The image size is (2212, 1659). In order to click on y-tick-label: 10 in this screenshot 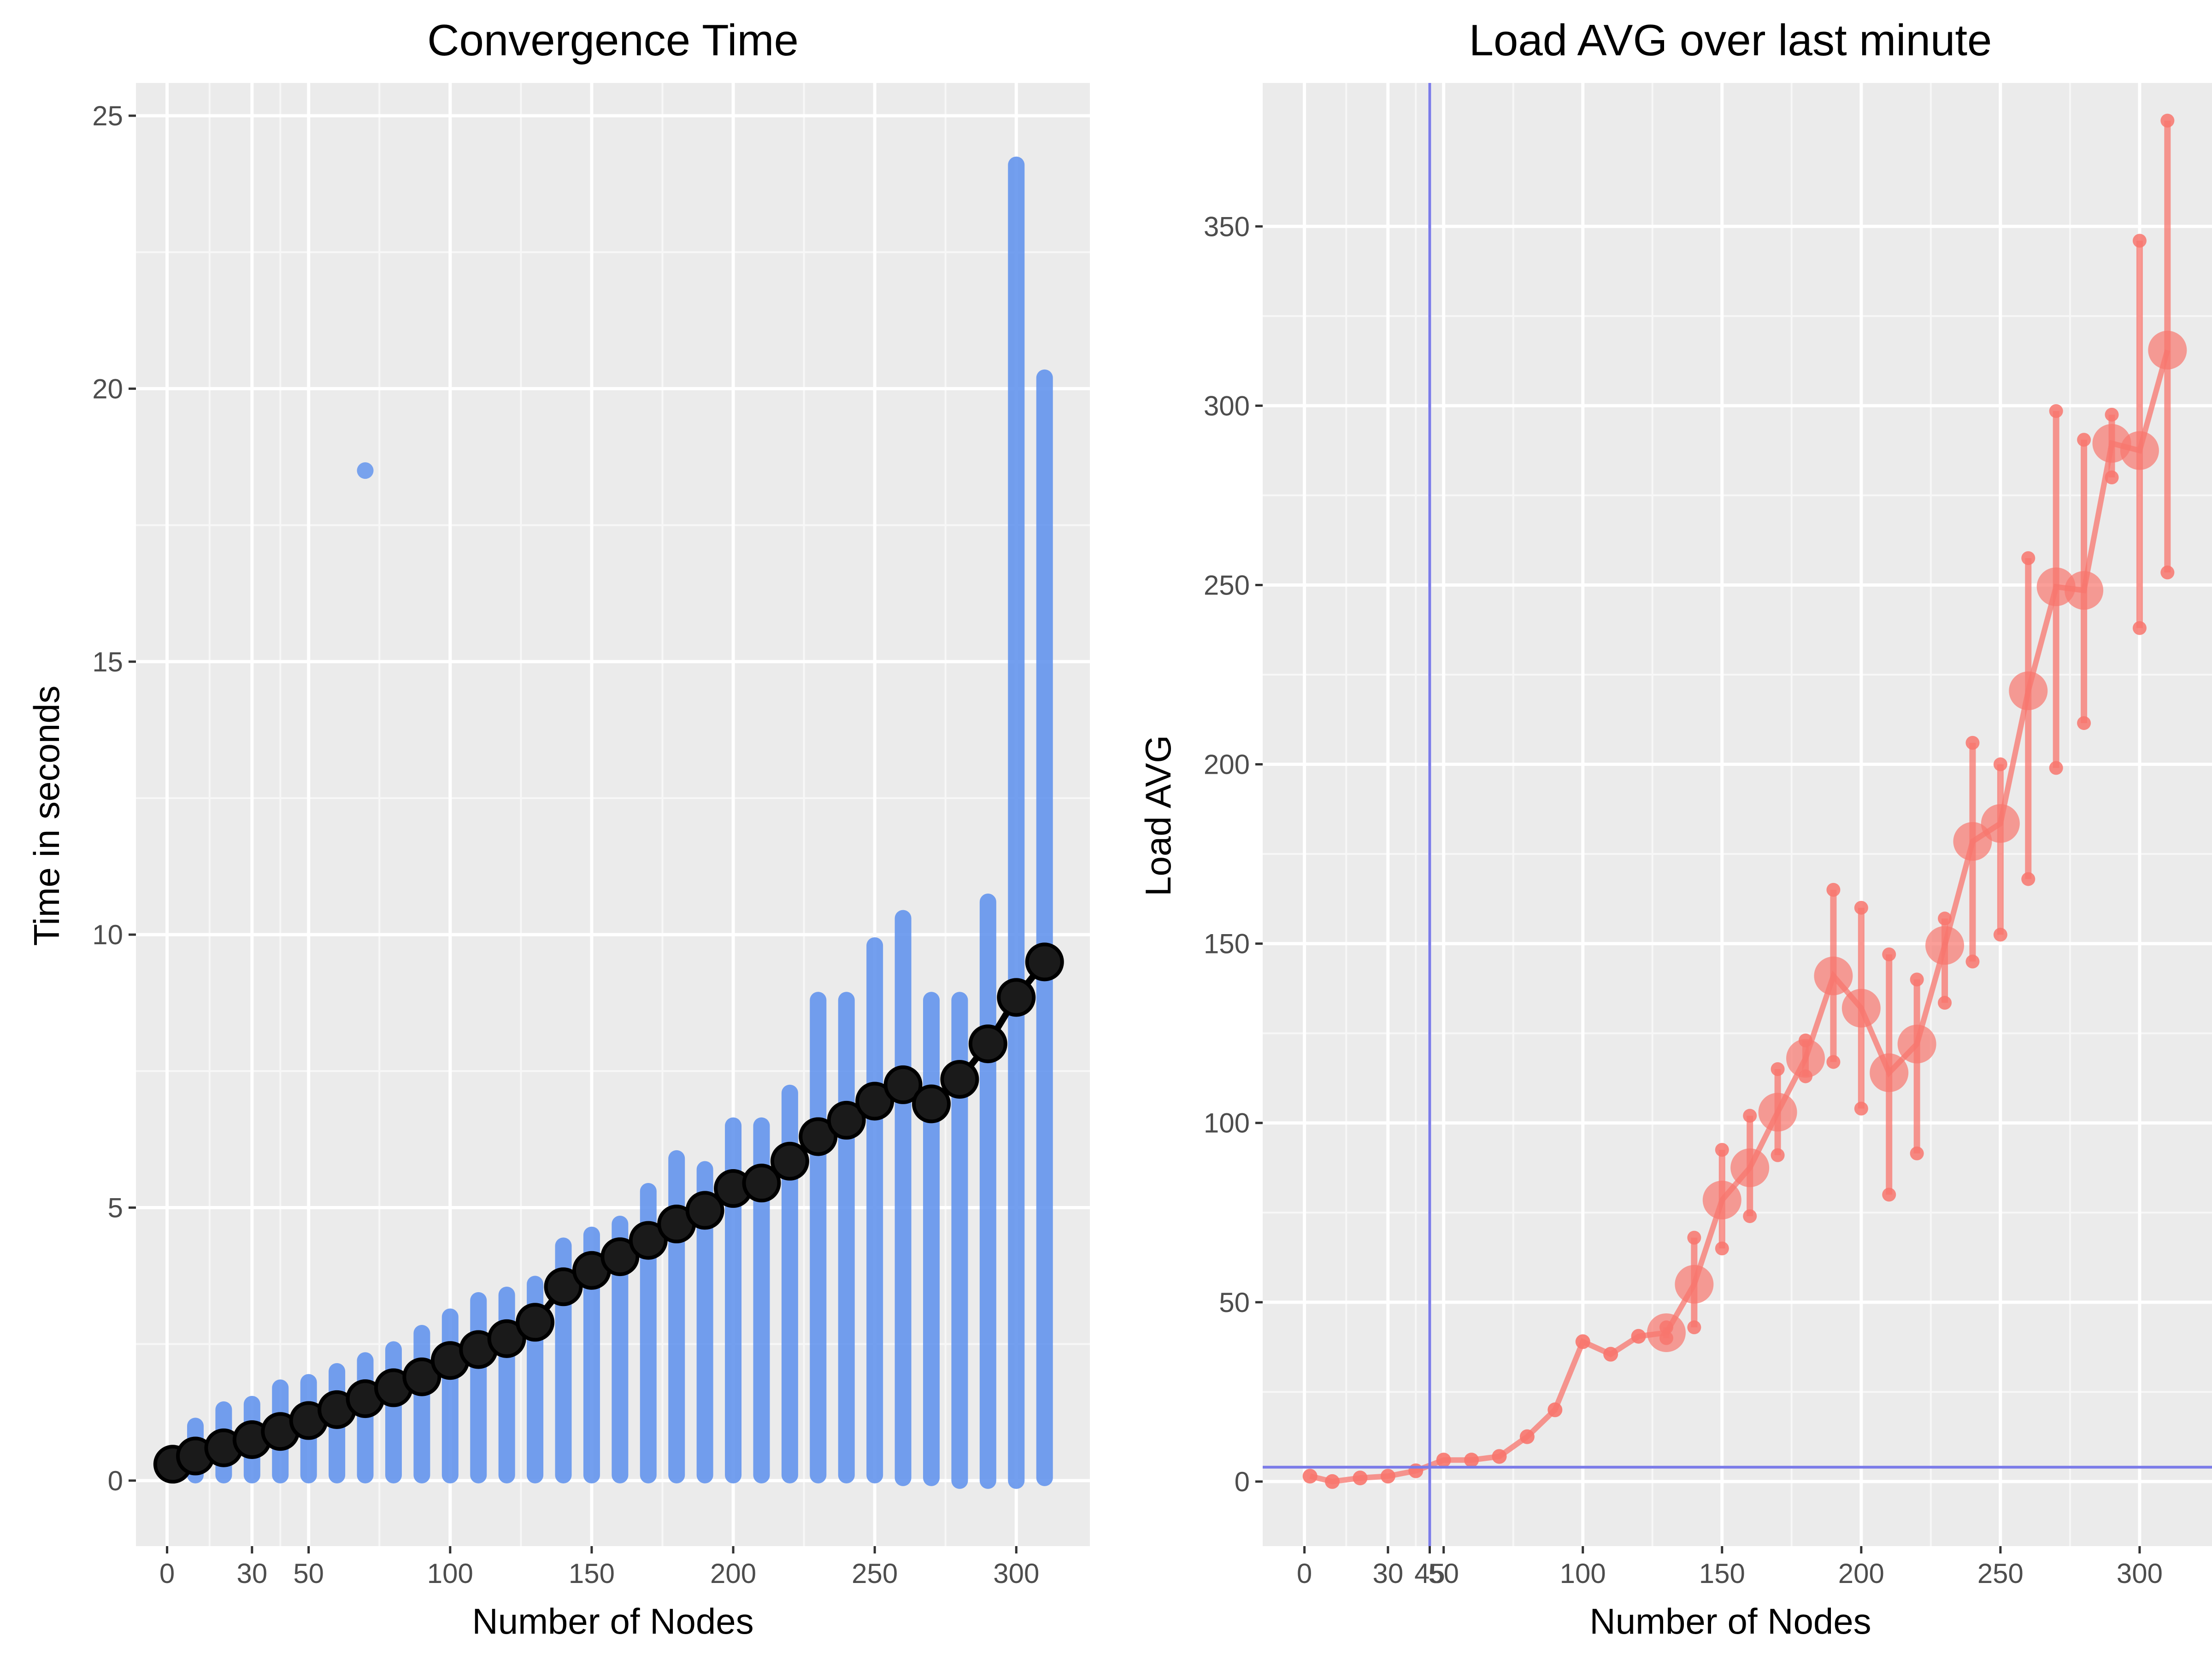, I will do `click(107, 934)`.